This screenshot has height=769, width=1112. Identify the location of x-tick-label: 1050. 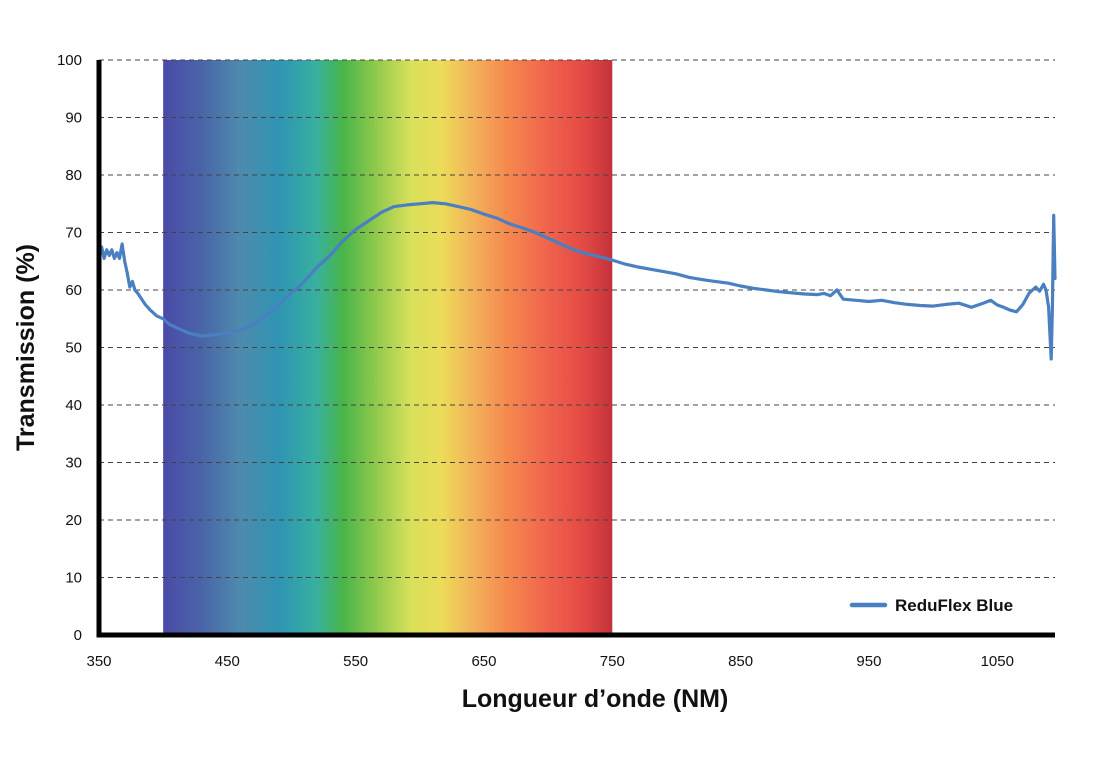
(997, 661).